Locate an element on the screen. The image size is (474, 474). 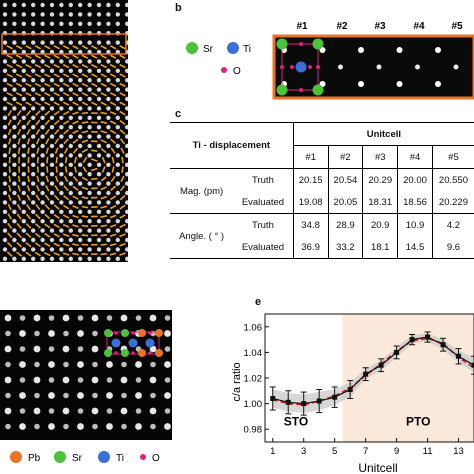
table-cell: 19.08 is located at coordinates (310, 202).